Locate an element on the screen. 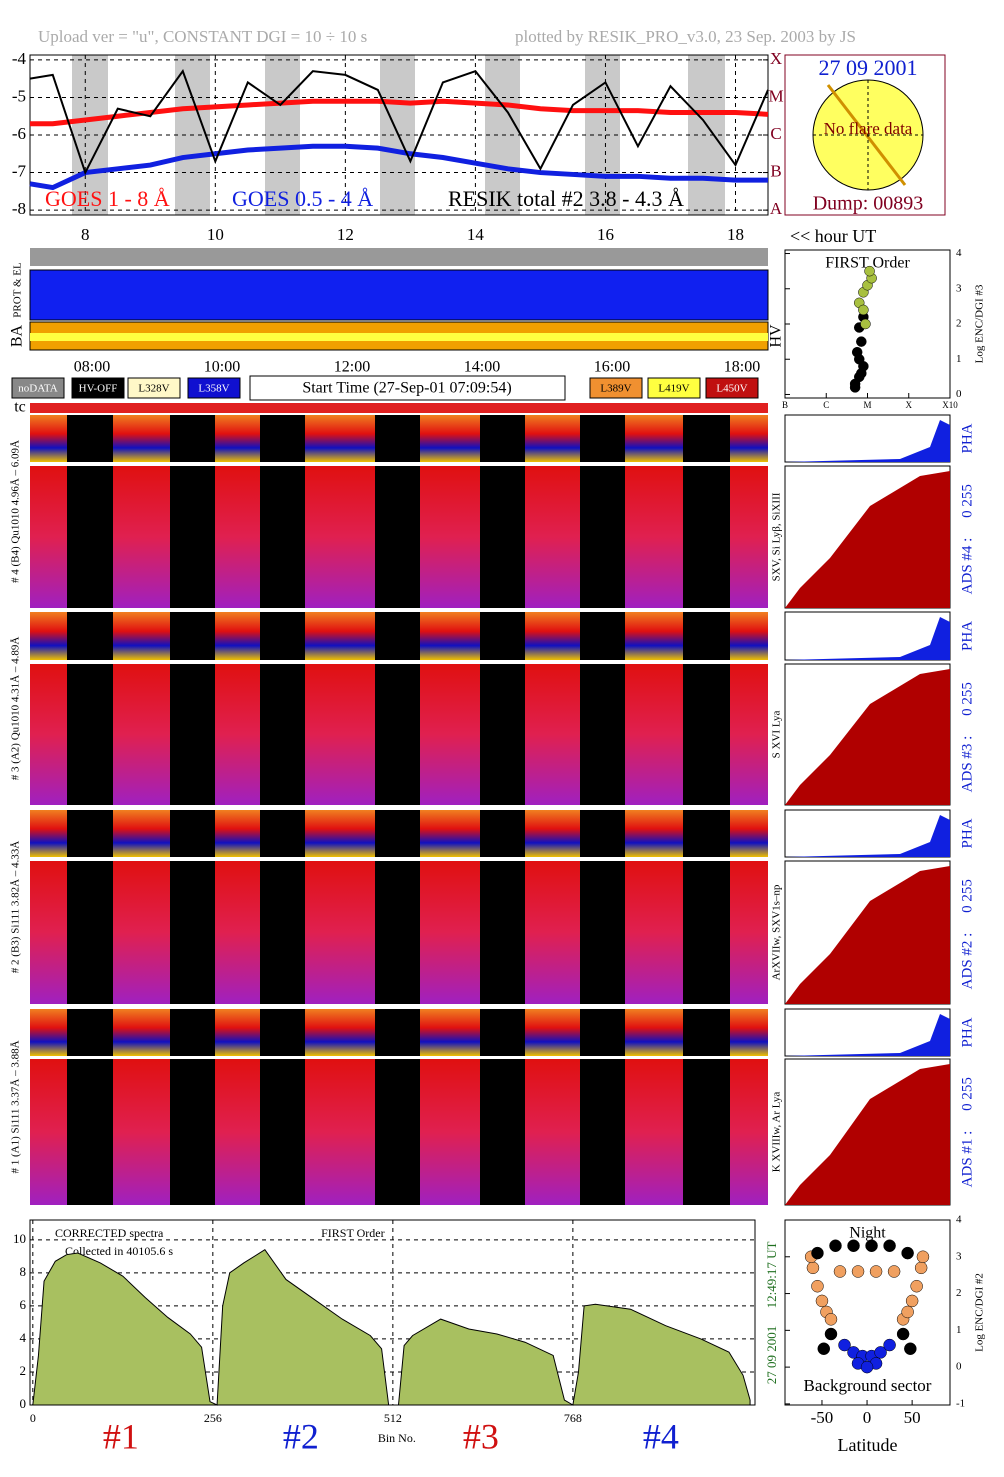 Image resolution: width=1004 pixels, height=1477 pixels. segment-label: #3 is located at coordinates (481, 1436).